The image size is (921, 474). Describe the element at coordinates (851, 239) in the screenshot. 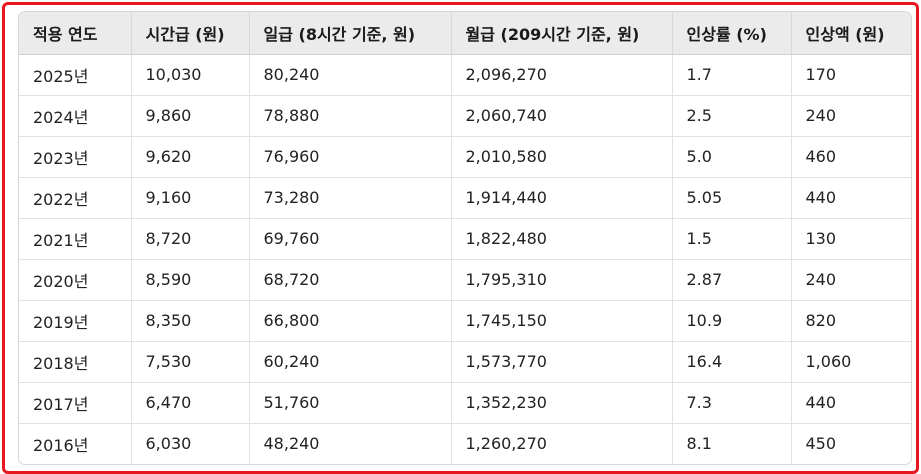

I see `cell-increase-amount: 130` at that location.